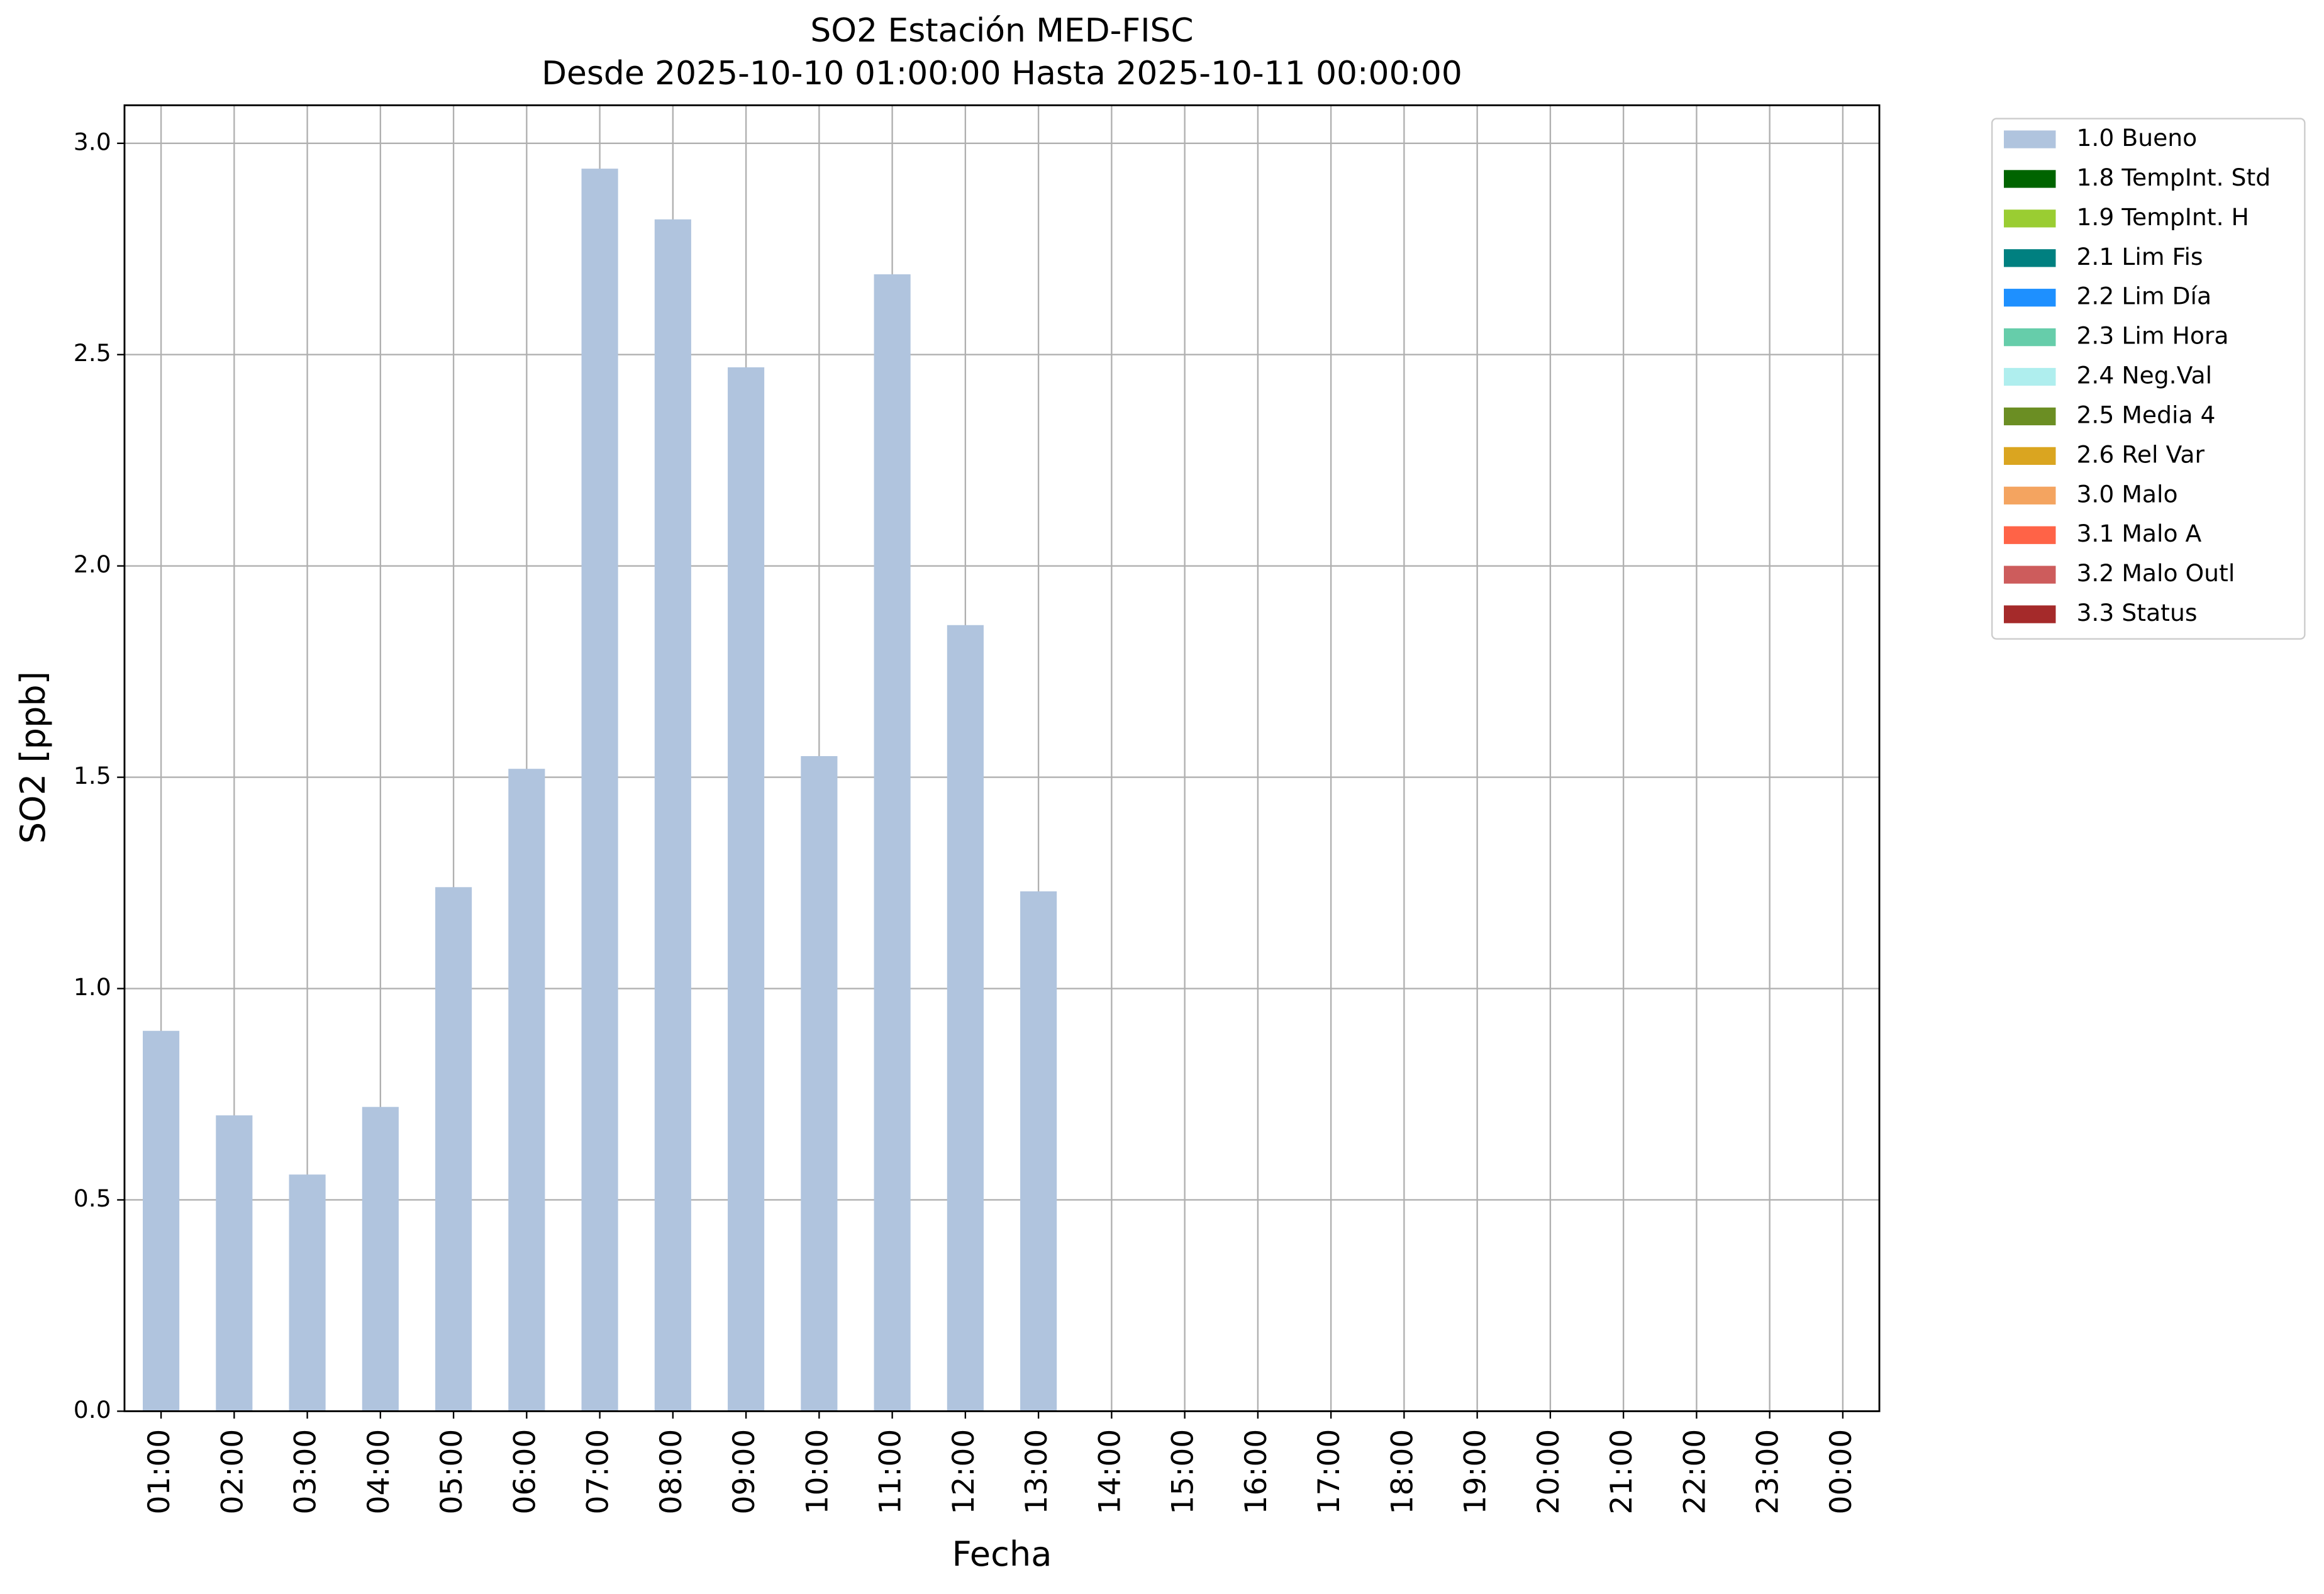 This screenshot has width=2324, height=1594. I want to click on y-tick-label: 1.0, so click(93, 987).